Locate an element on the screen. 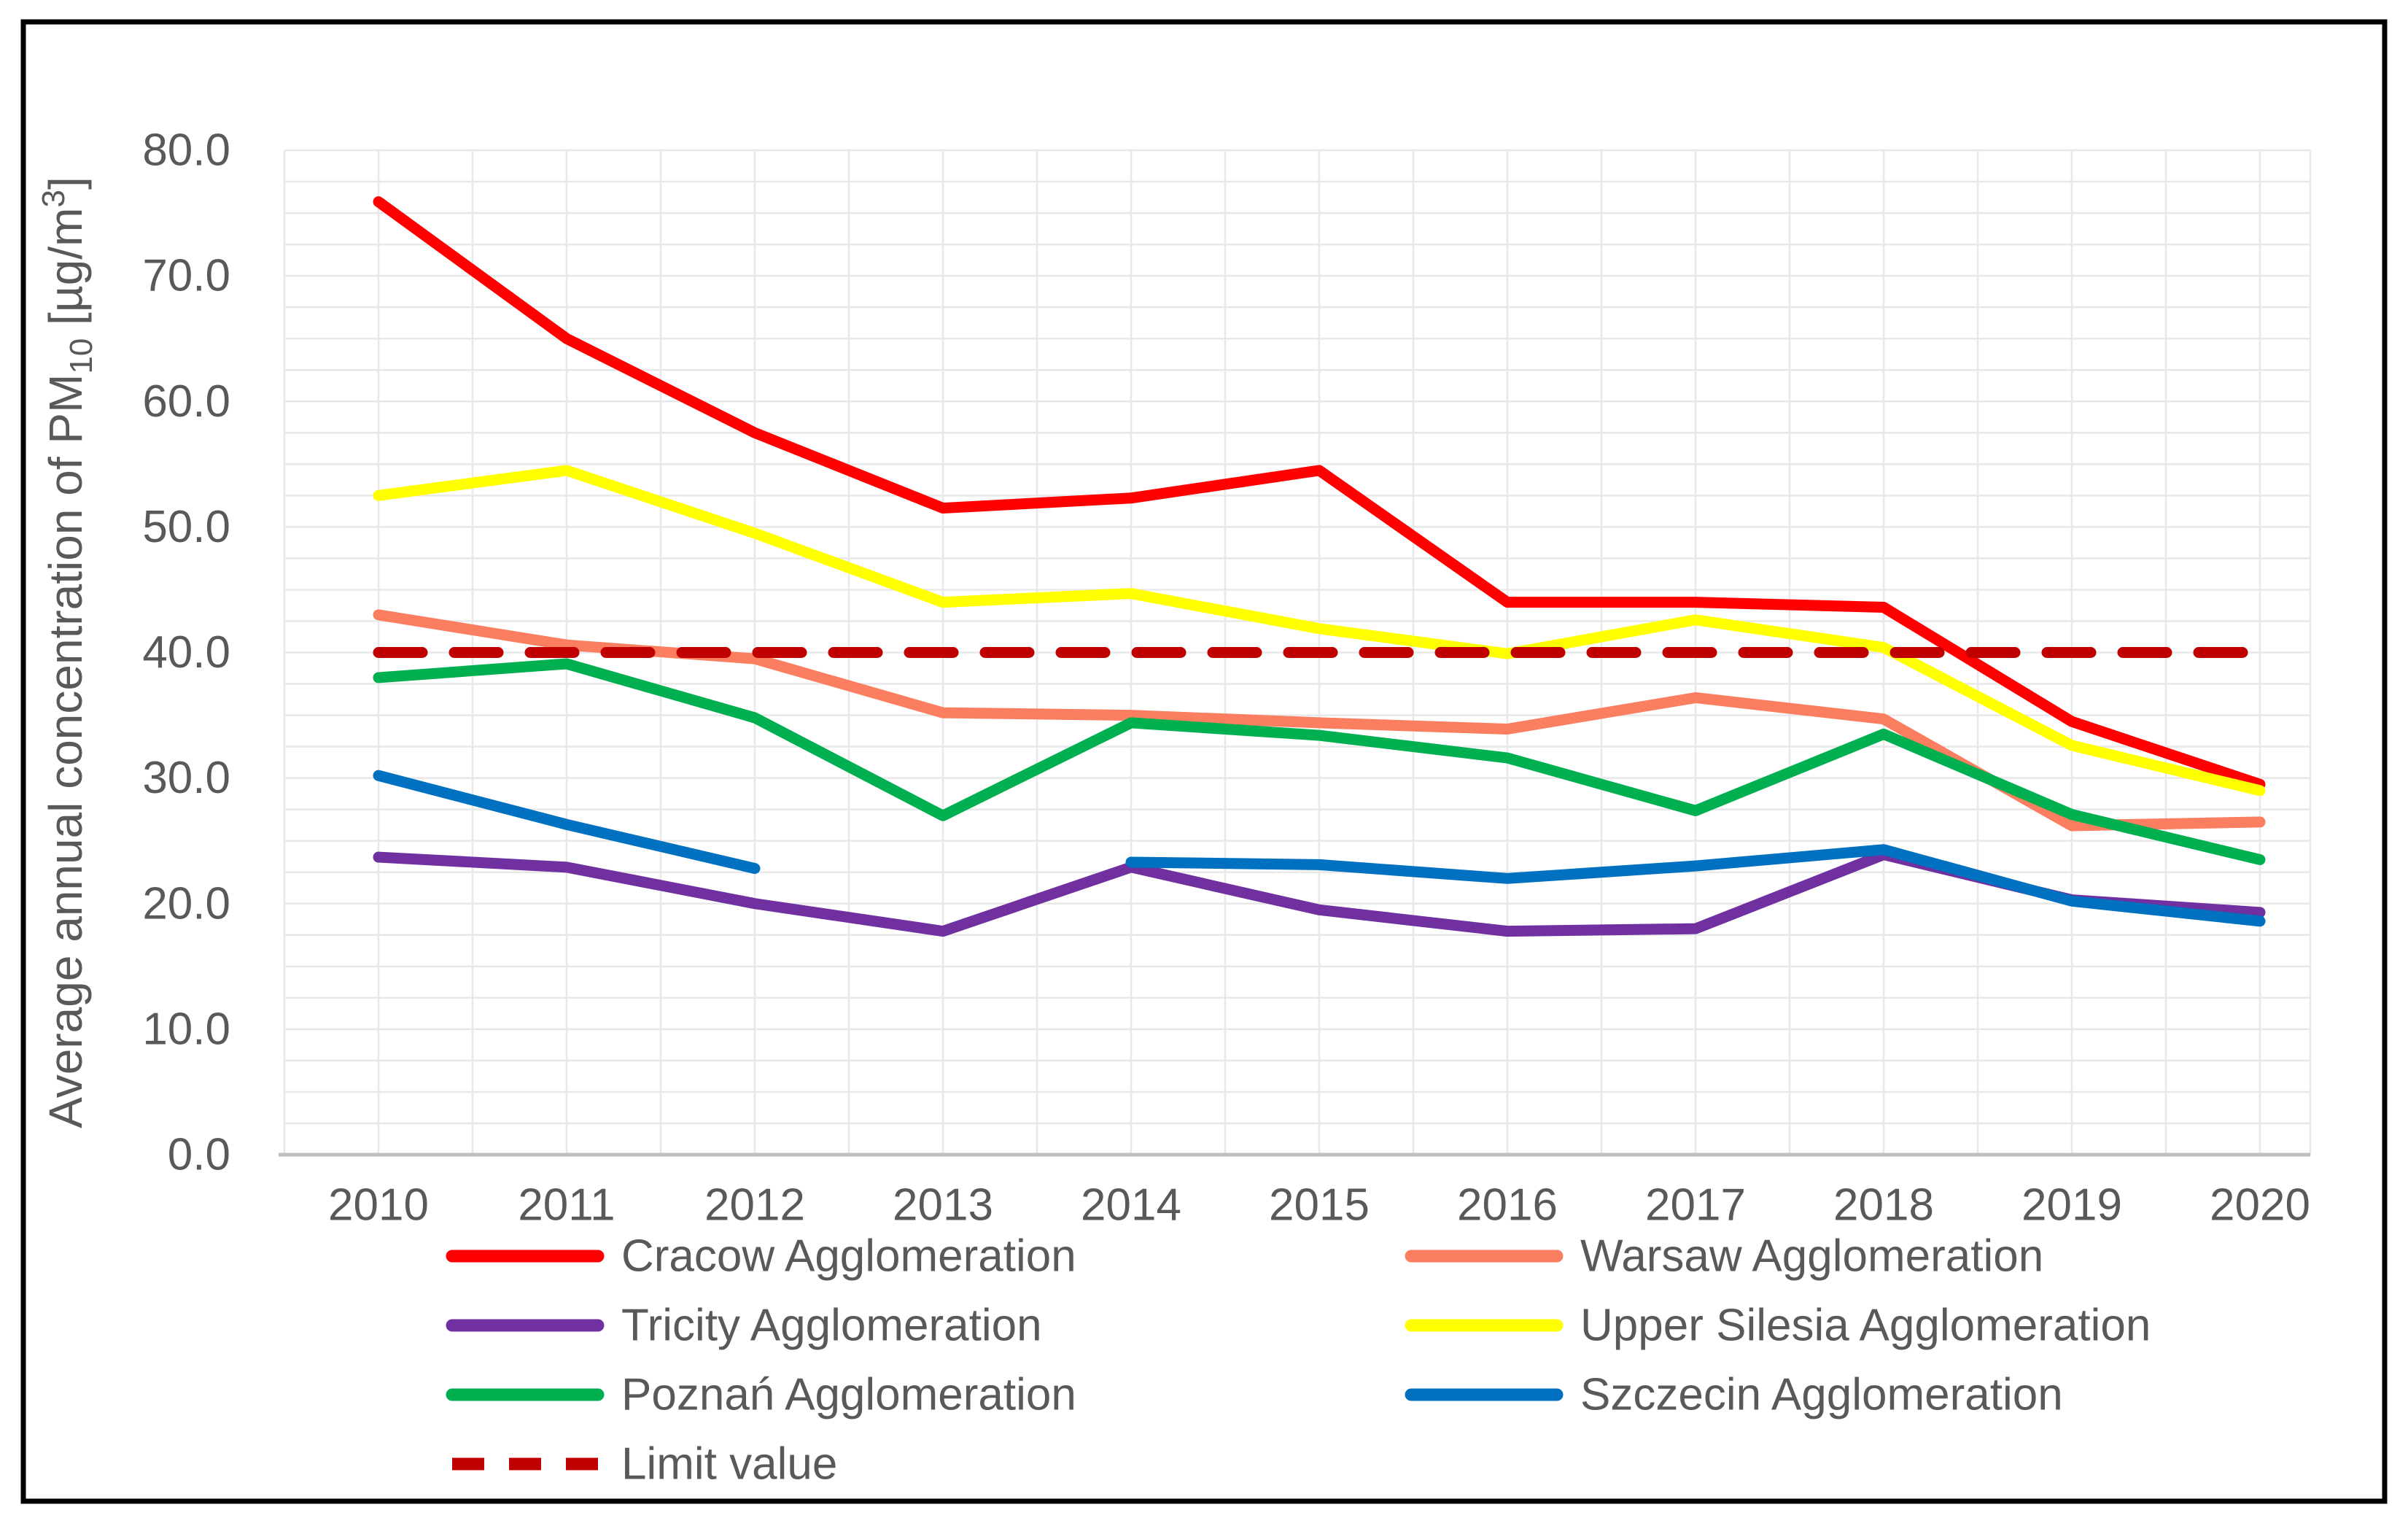 This screenshot has height=1526, width=2408. x-tick-label: 2020 is located at coordinates (2260, 1205).